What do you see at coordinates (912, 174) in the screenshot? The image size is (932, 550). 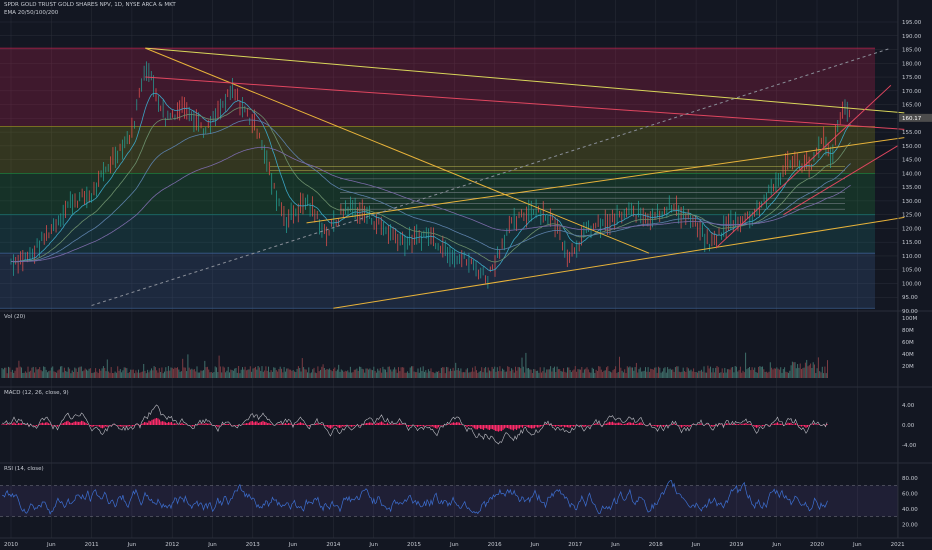 I see `price-tick-label: 140.00` at bounding box center [912, 174].